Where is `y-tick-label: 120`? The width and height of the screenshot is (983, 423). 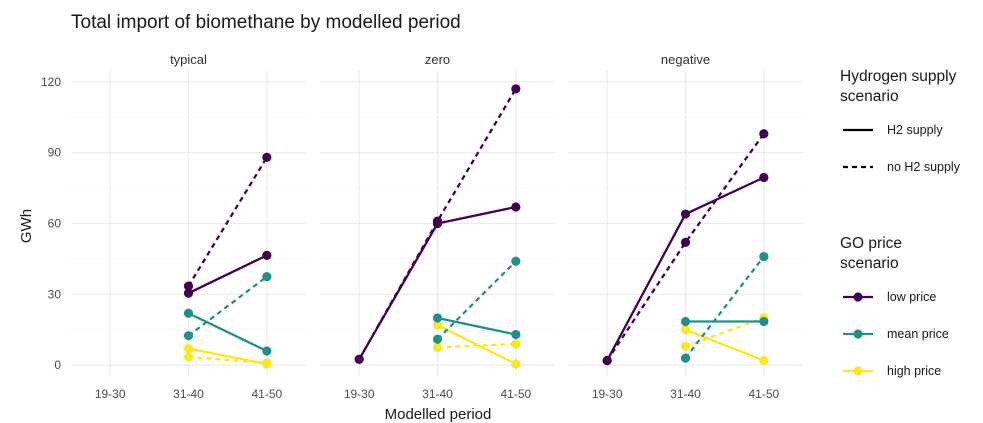 y-tick-label: 120 is located at coordinates (51, 82).